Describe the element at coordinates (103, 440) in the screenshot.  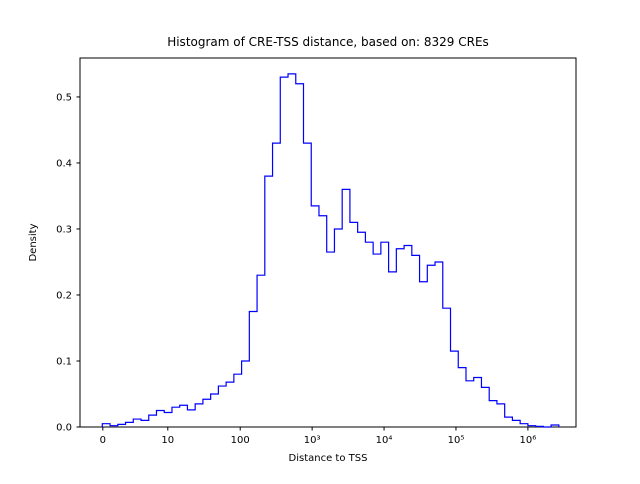
I see `x-tick-label: 0` at that location.